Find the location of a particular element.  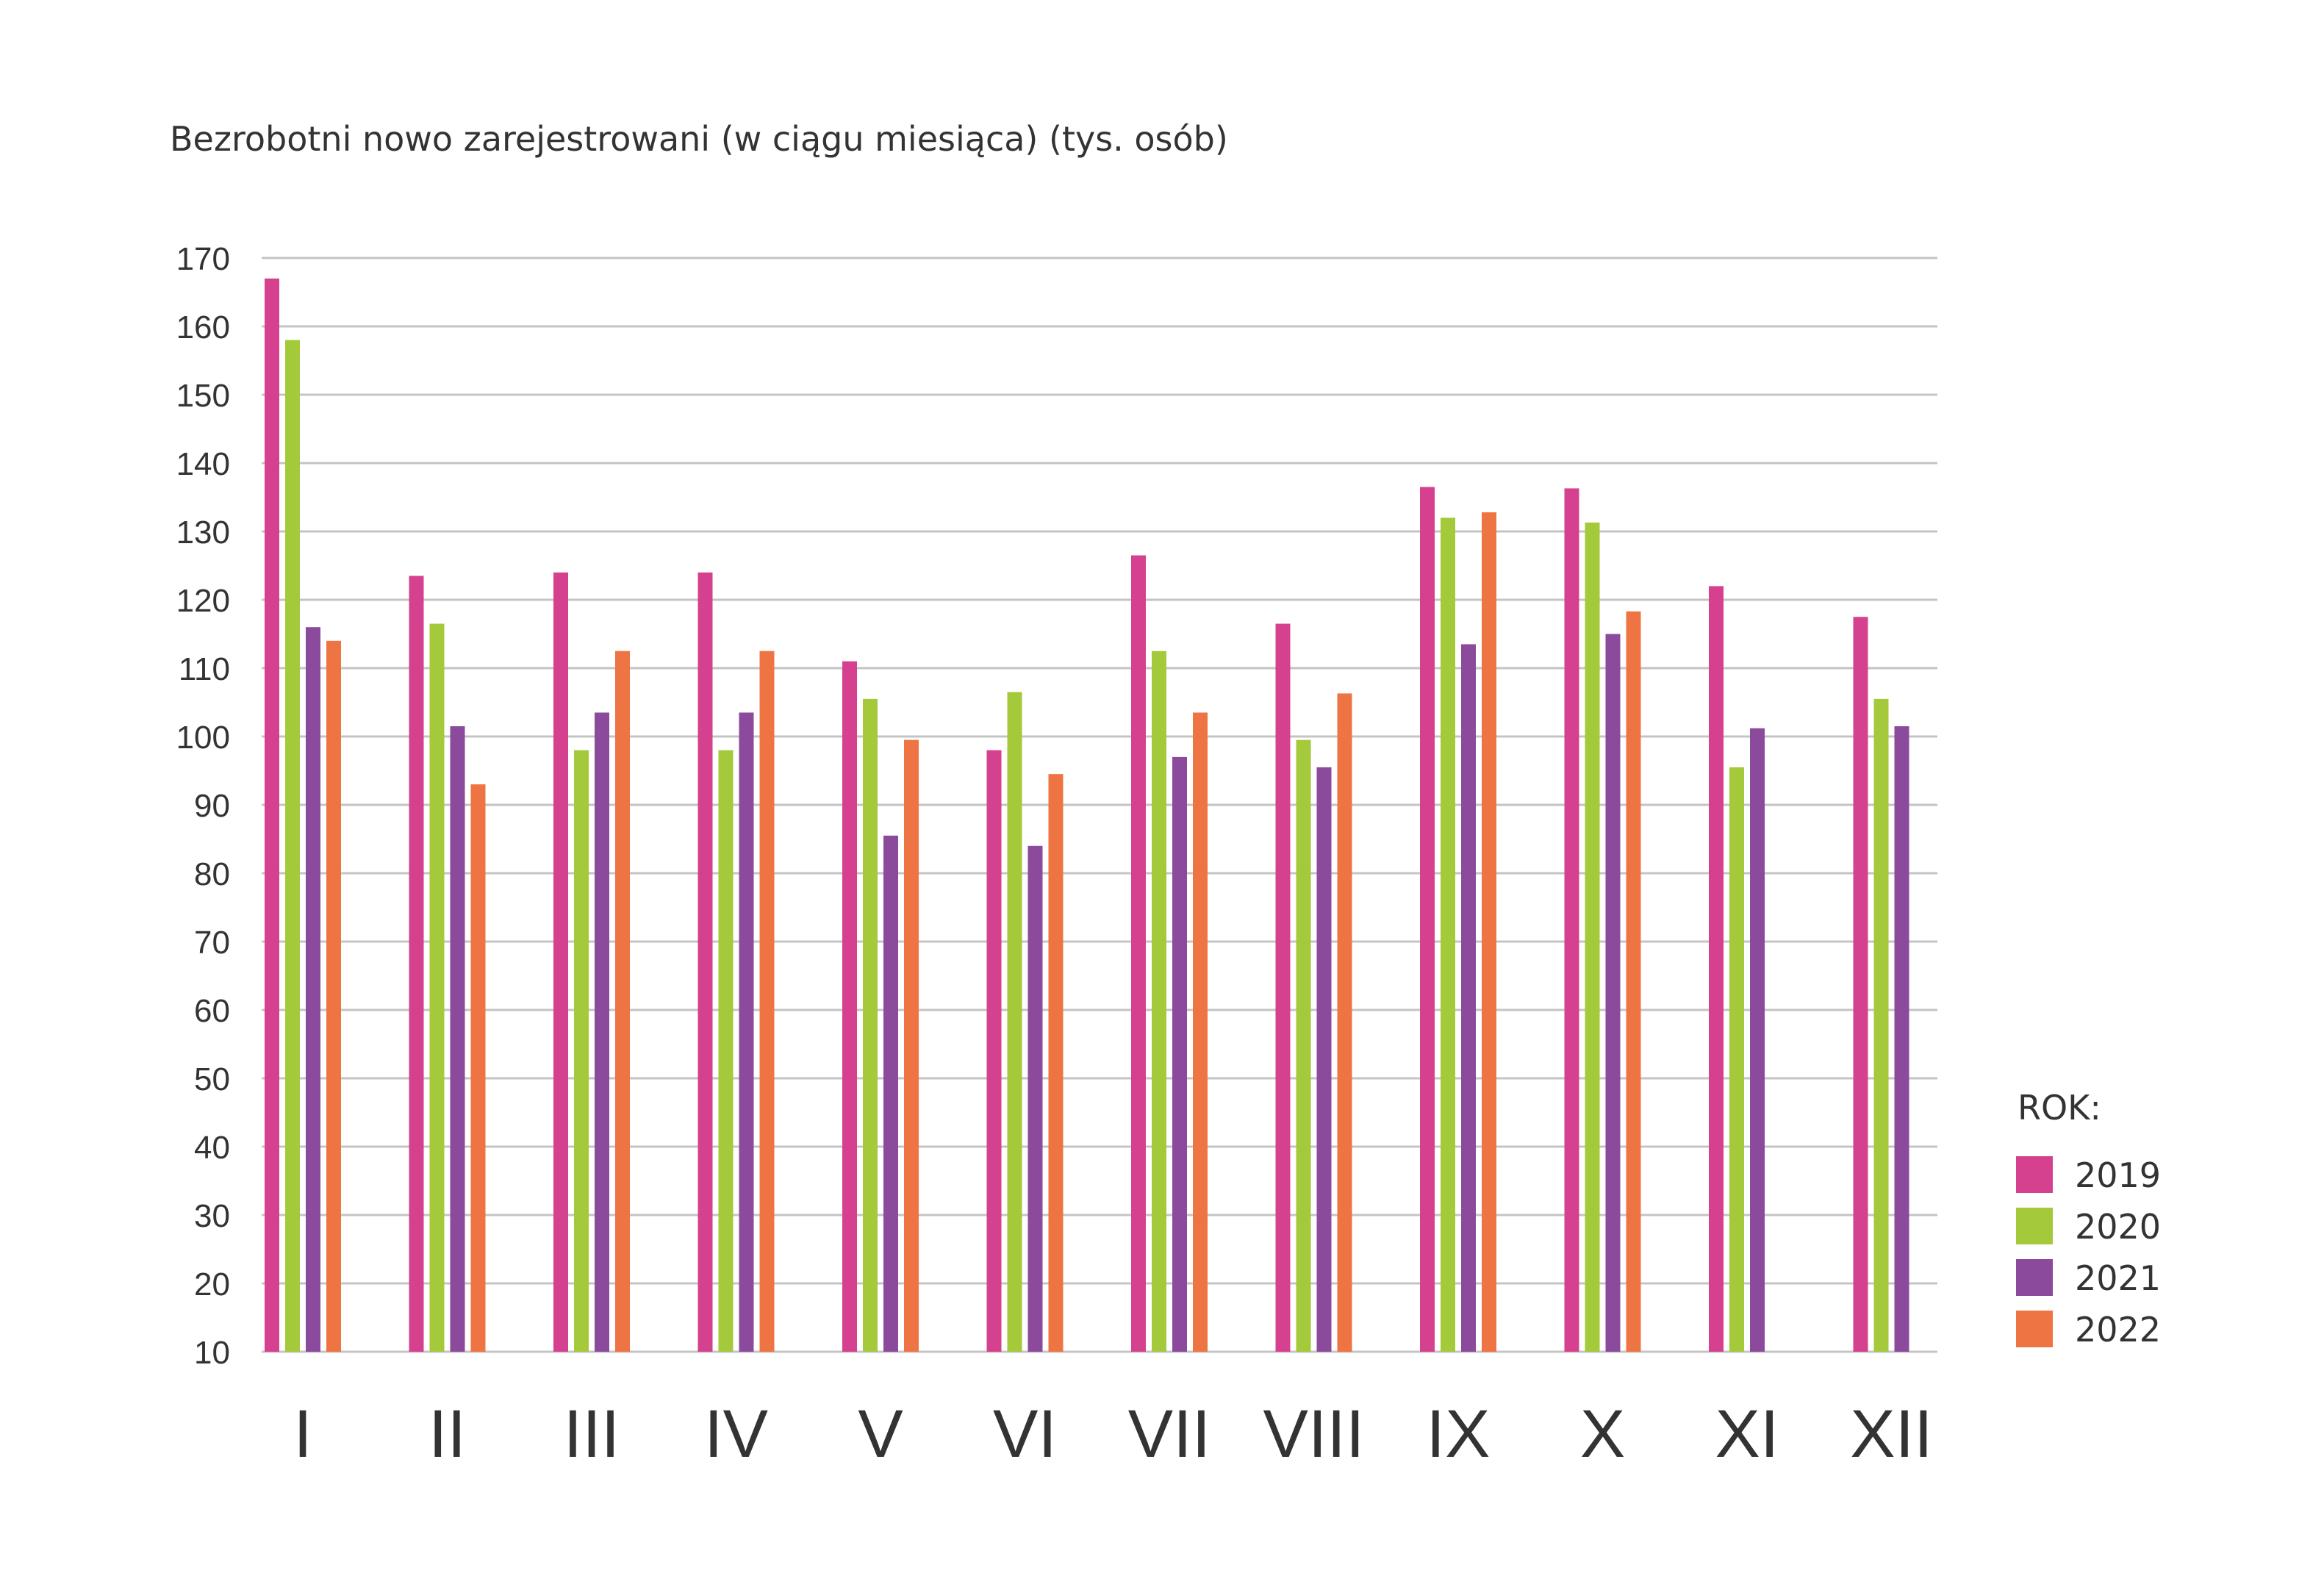

x-tick-label: VII is located at coordinates (1169, 1434).